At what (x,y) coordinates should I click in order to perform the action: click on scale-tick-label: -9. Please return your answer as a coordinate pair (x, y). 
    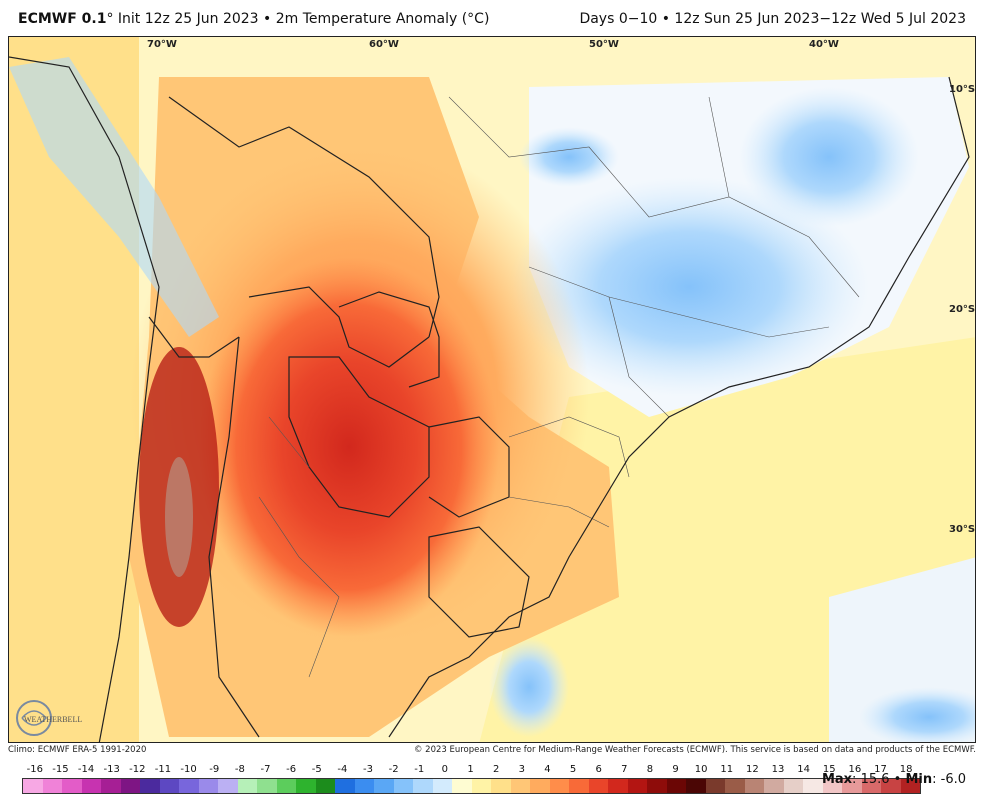
    Looking at the image, I should click on (214, 769).